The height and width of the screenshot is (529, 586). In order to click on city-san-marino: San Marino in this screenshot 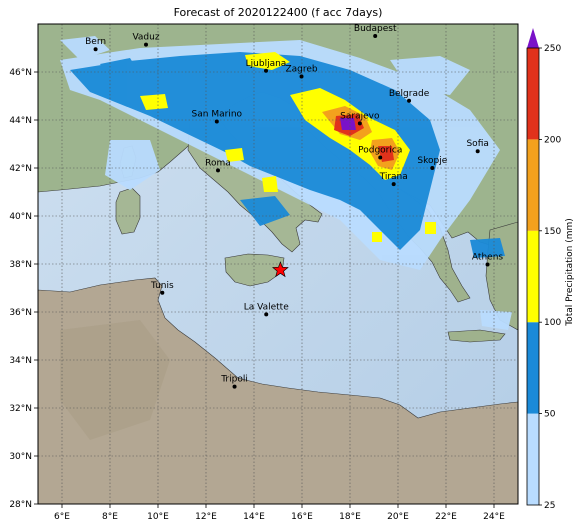, I will do `click(217, 116)`.